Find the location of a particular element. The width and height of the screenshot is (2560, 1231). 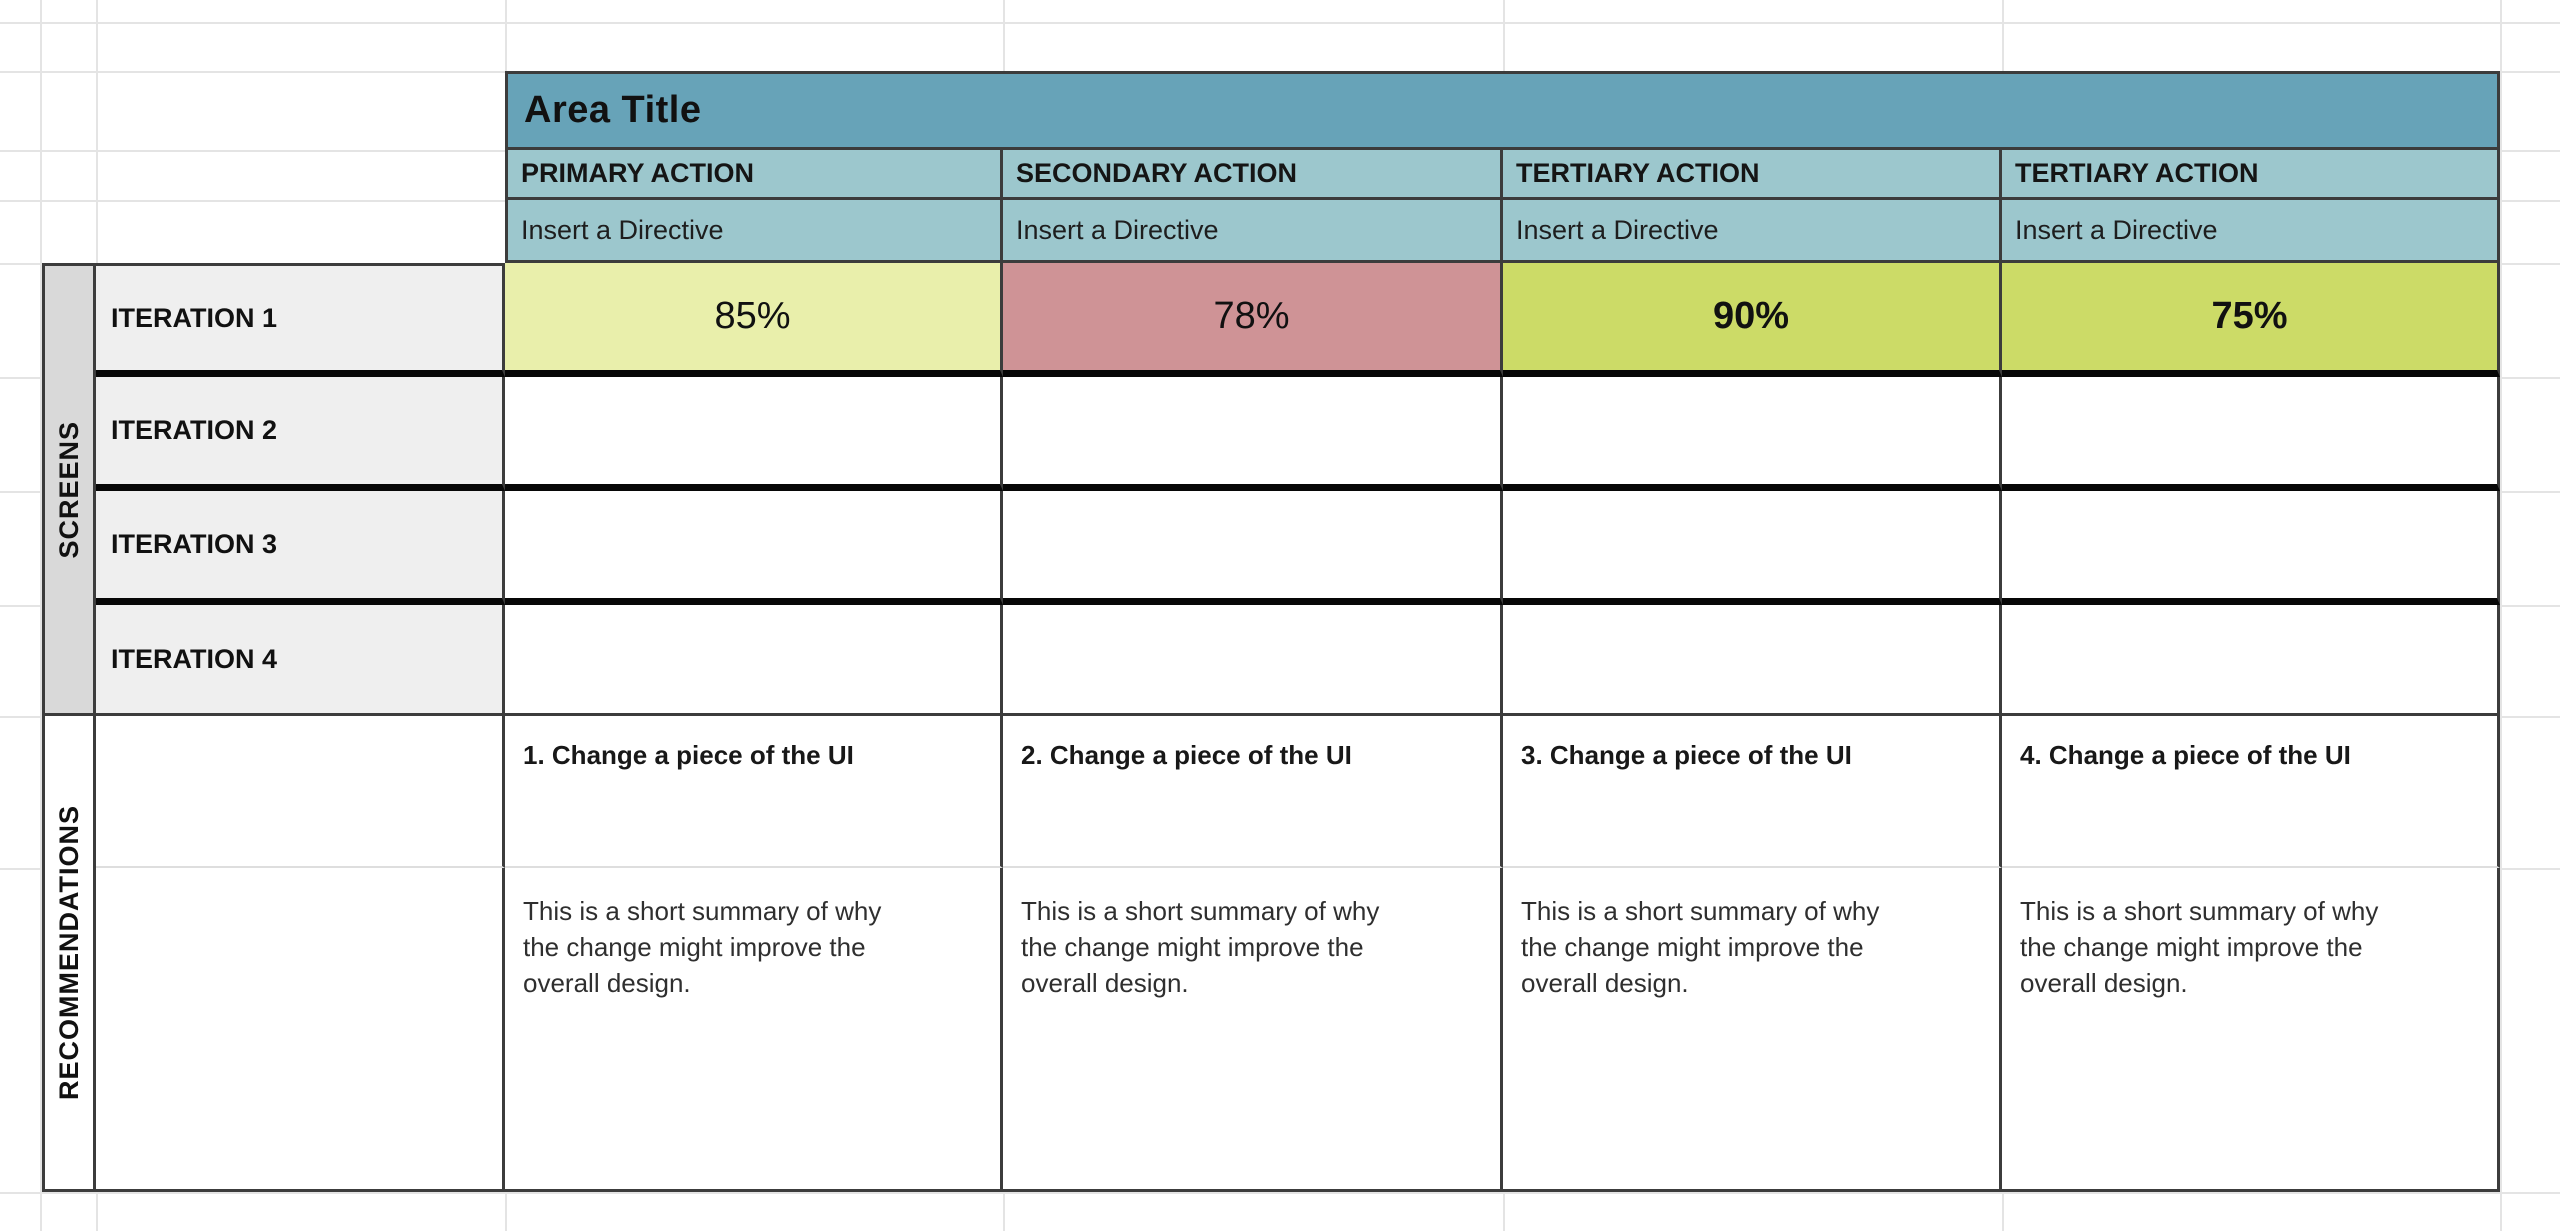

score-value: 85% is located at coordinates (752, 316).